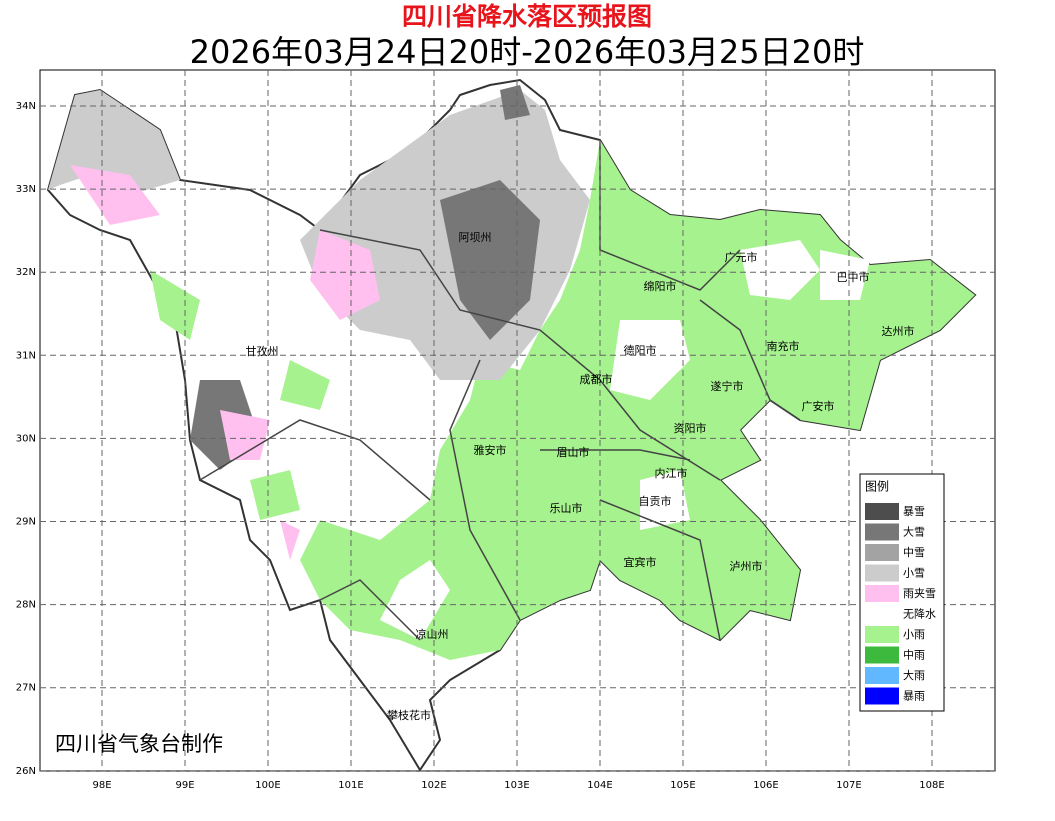  What do you see at coordinates (26, 771) in the screenshot?
I see `lat-tick-label: 26N` at bounding box center [26, 771].